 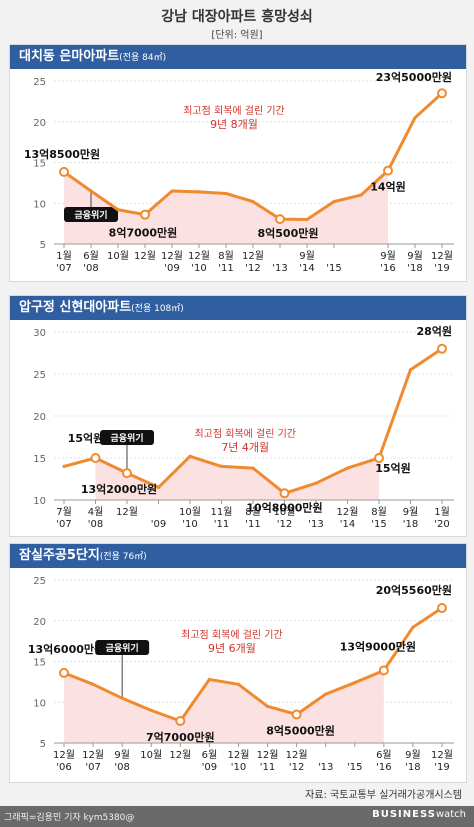 What do you see at coordinates (62, 154) in the screenshot?
I see `value-label: 13억8500만원` at bounding box center [62, 154].